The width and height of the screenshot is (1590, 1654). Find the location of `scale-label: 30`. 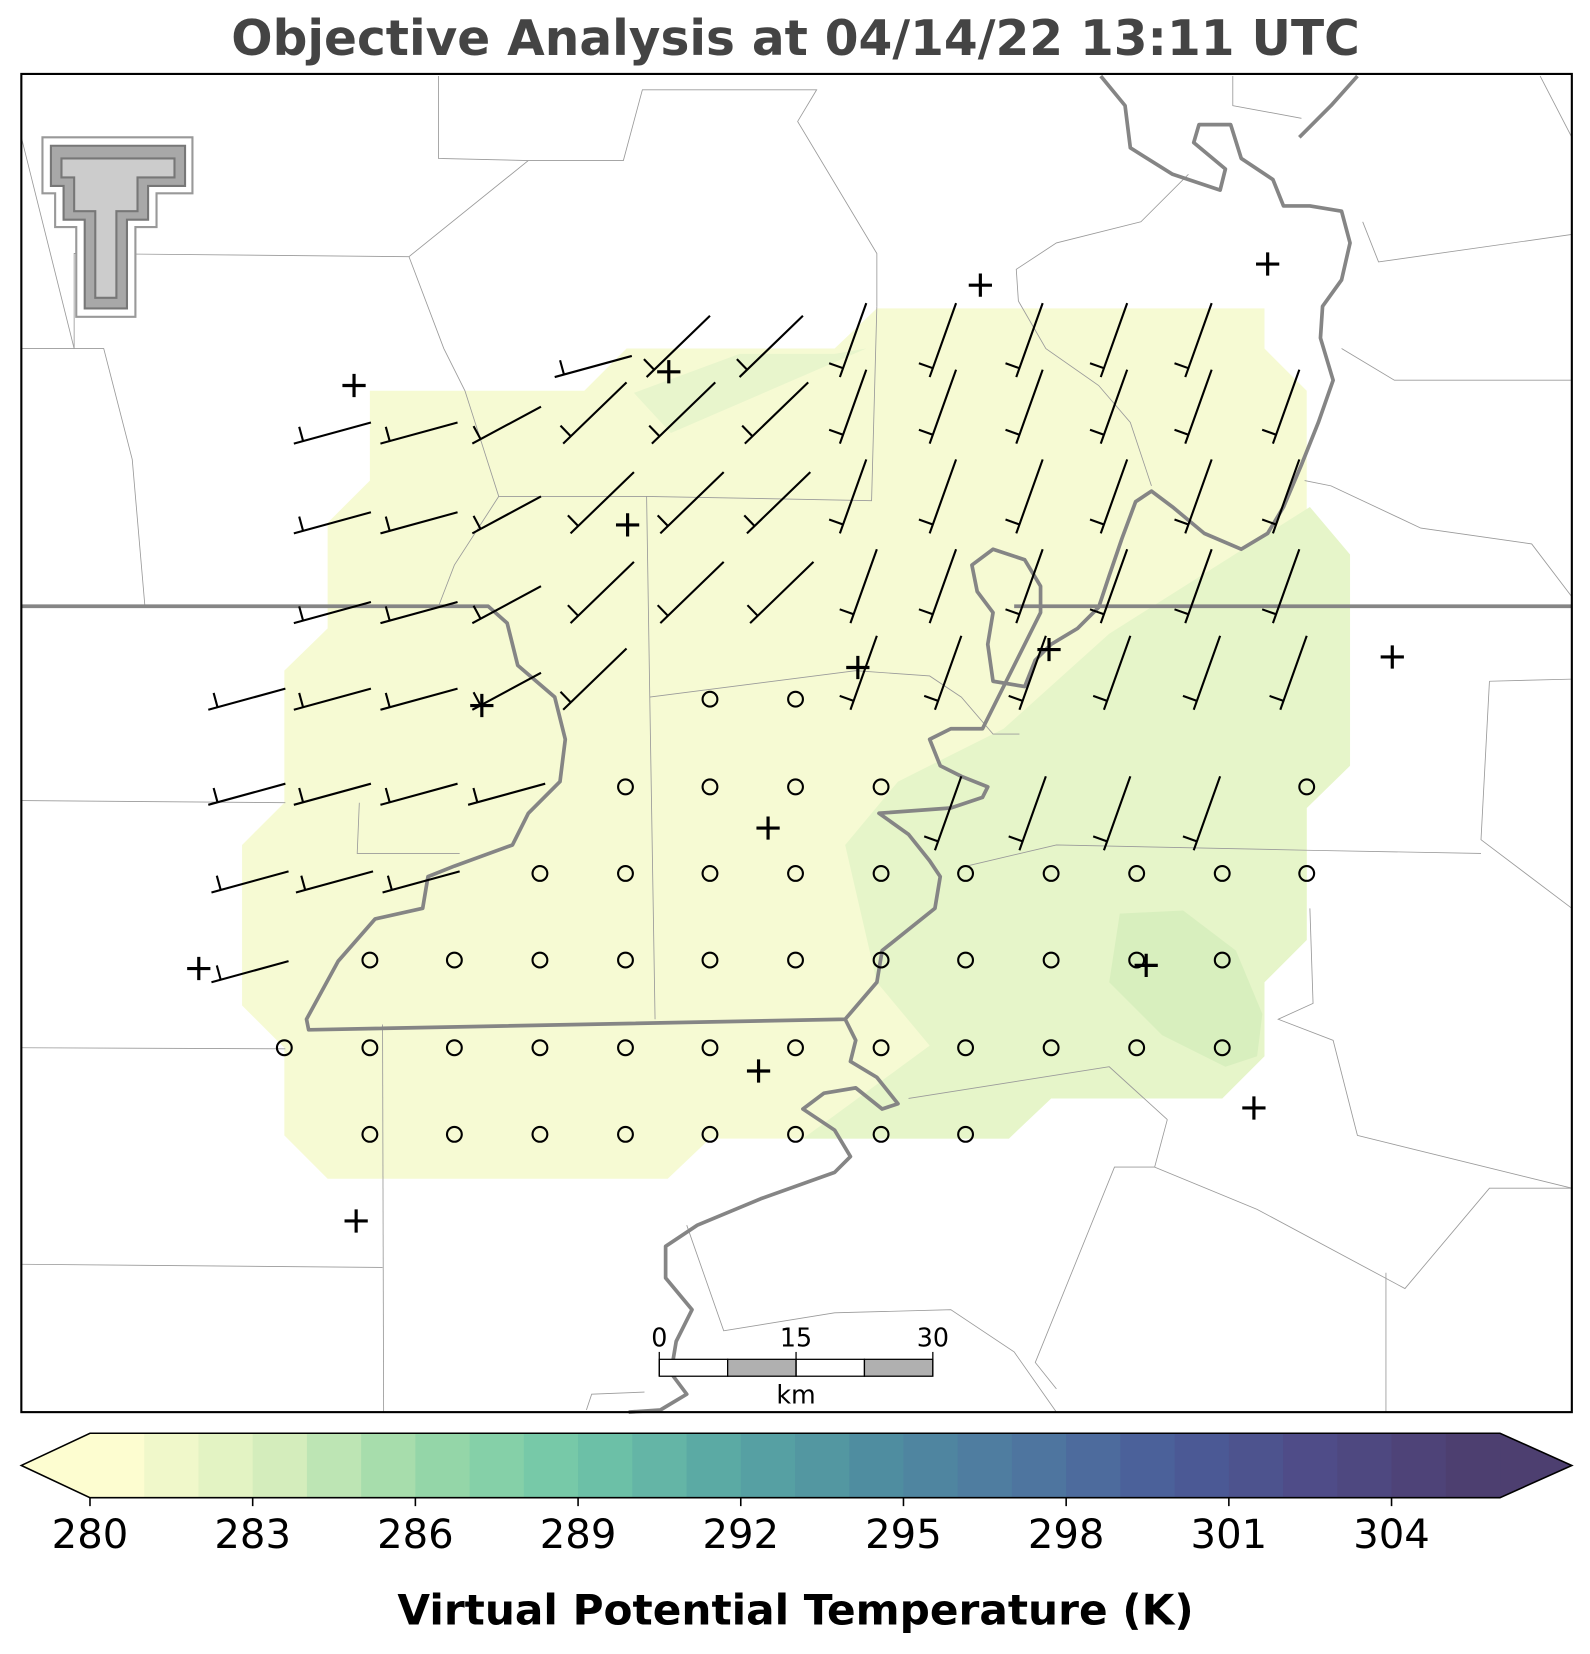

scale-label: 30 is located at coordinates (933, 1337).